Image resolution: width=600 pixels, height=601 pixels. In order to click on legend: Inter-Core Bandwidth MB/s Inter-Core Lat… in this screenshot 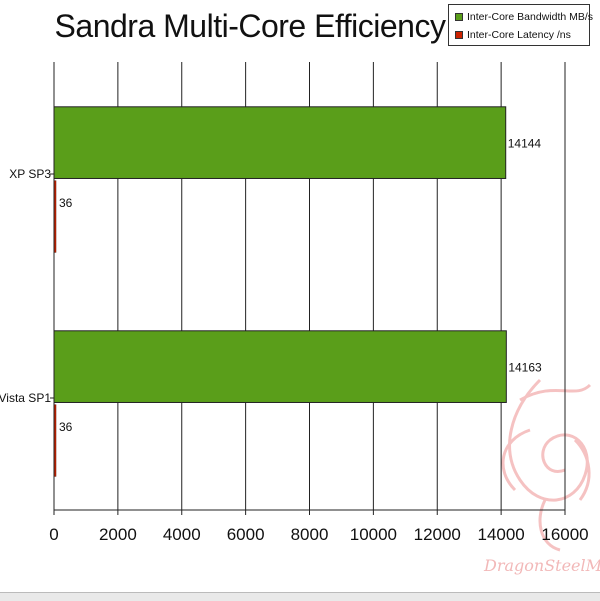, I will do `click(520, 25)`.